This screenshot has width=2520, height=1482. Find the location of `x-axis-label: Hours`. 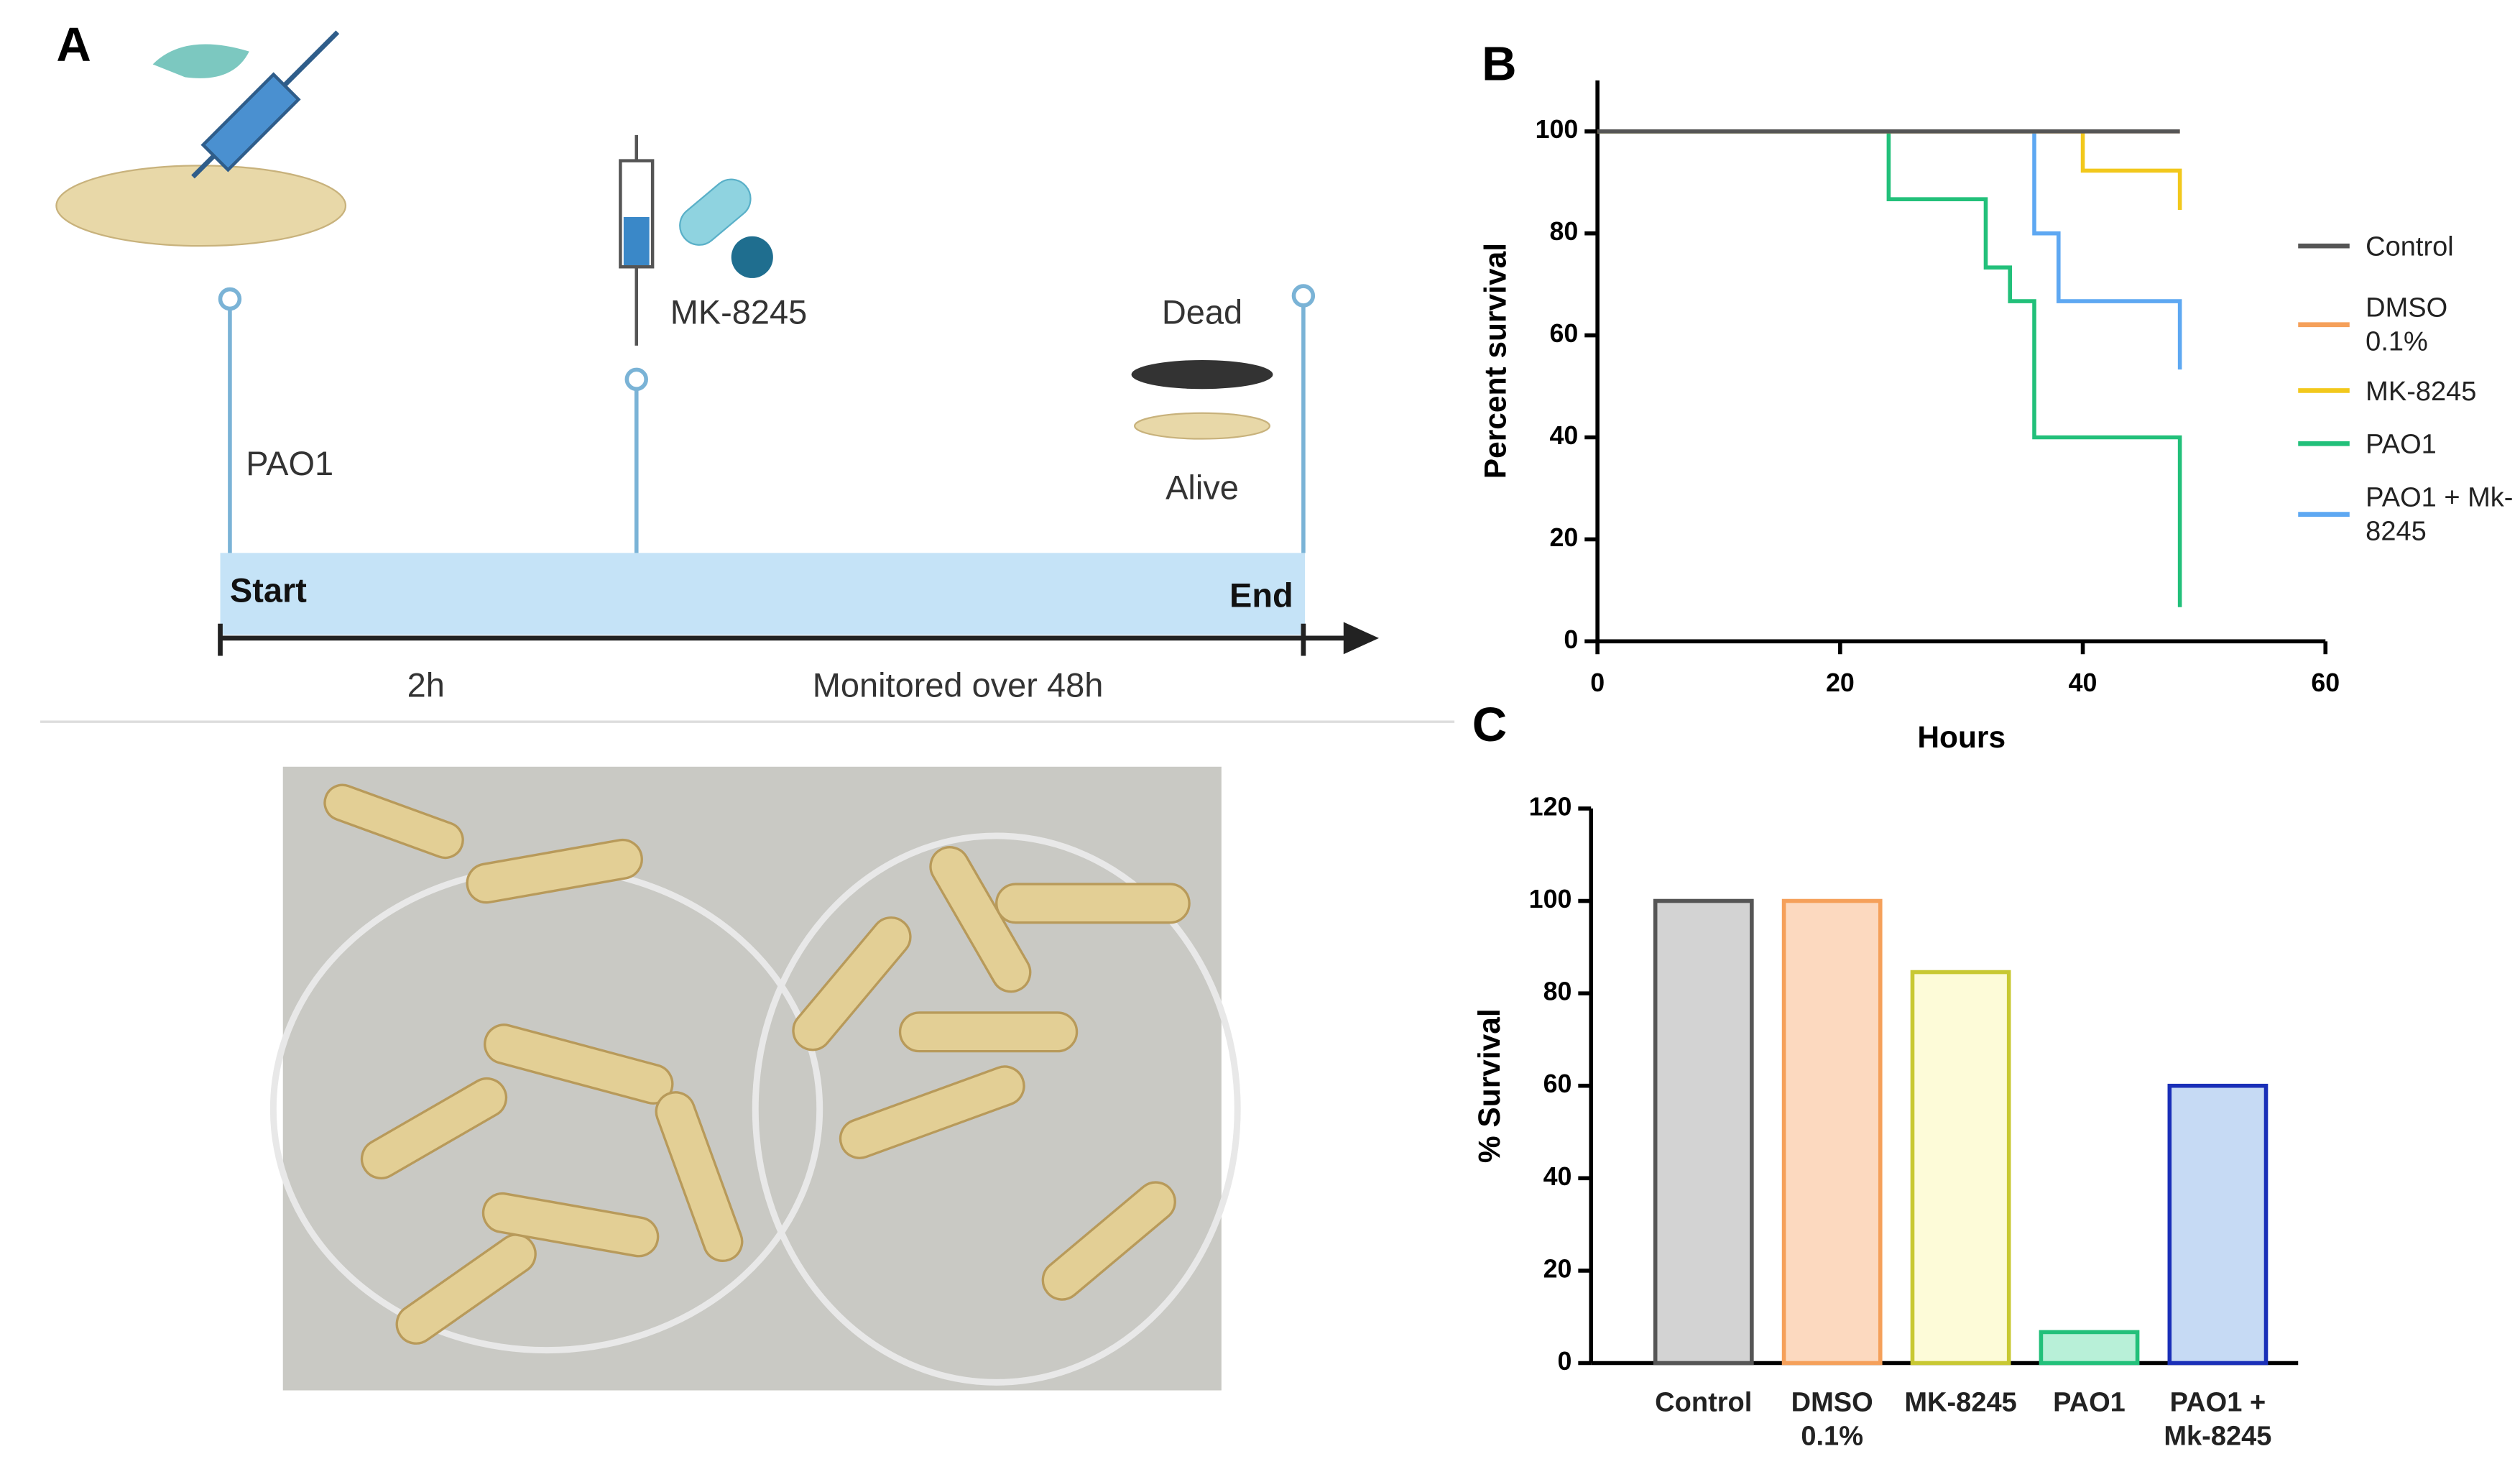

x-axis-label: Hours is located at coordinates (1961, 738).